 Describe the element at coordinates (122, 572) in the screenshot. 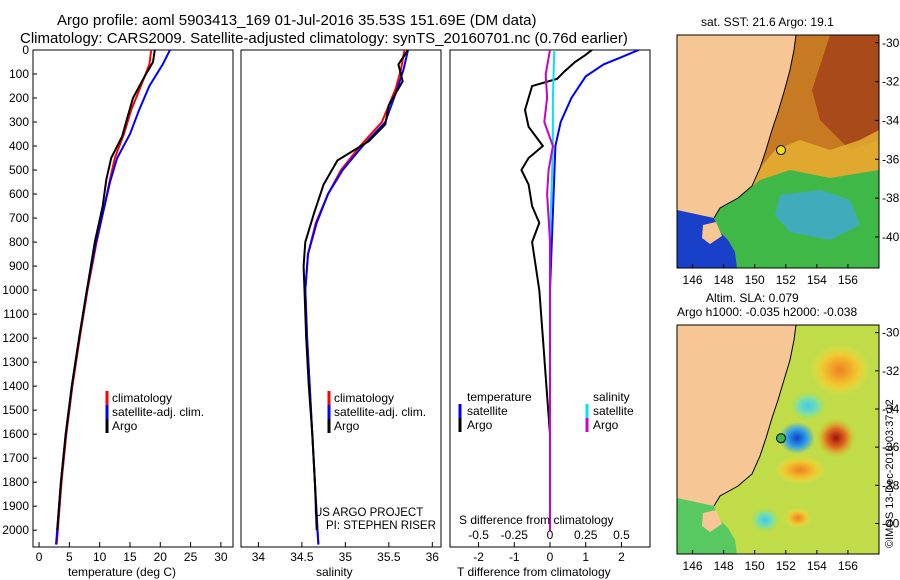

I see `temperature-xlabel: temperature (deg C)` at that location.